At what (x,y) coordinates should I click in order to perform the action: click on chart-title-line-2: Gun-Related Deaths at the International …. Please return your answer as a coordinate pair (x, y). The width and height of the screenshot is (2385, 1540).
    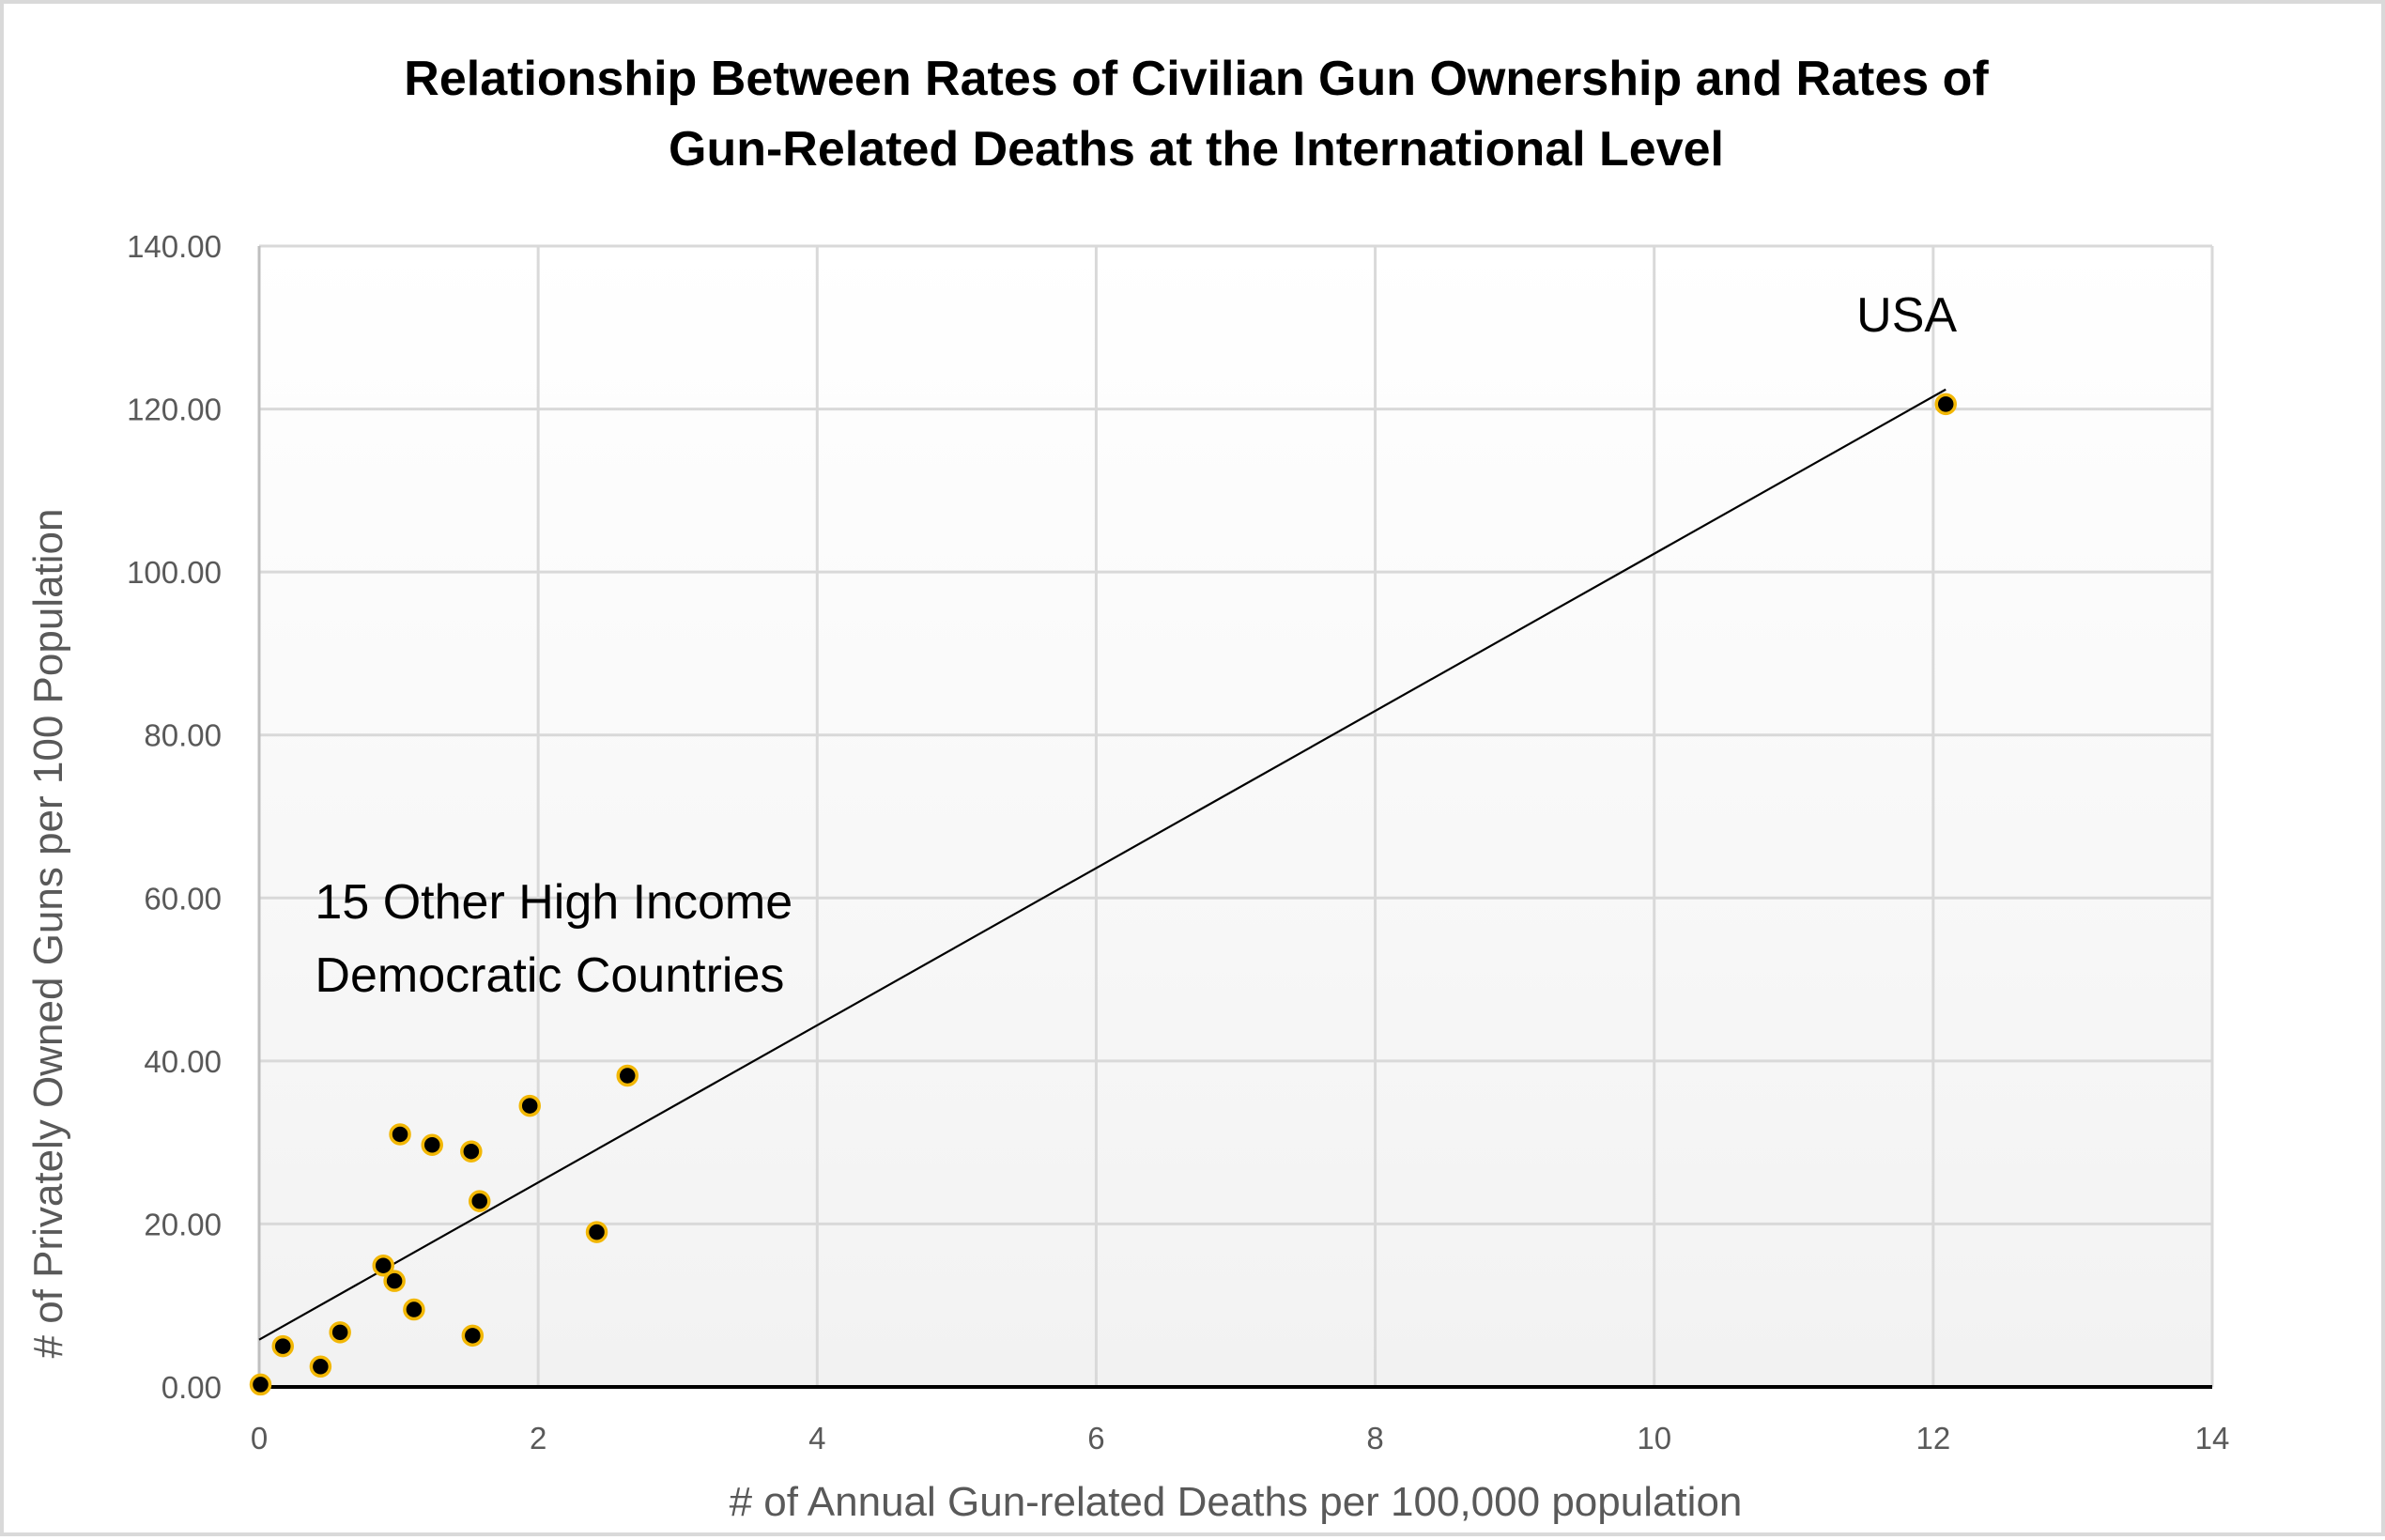
    Looking at the image, I should click on (1196, 149).